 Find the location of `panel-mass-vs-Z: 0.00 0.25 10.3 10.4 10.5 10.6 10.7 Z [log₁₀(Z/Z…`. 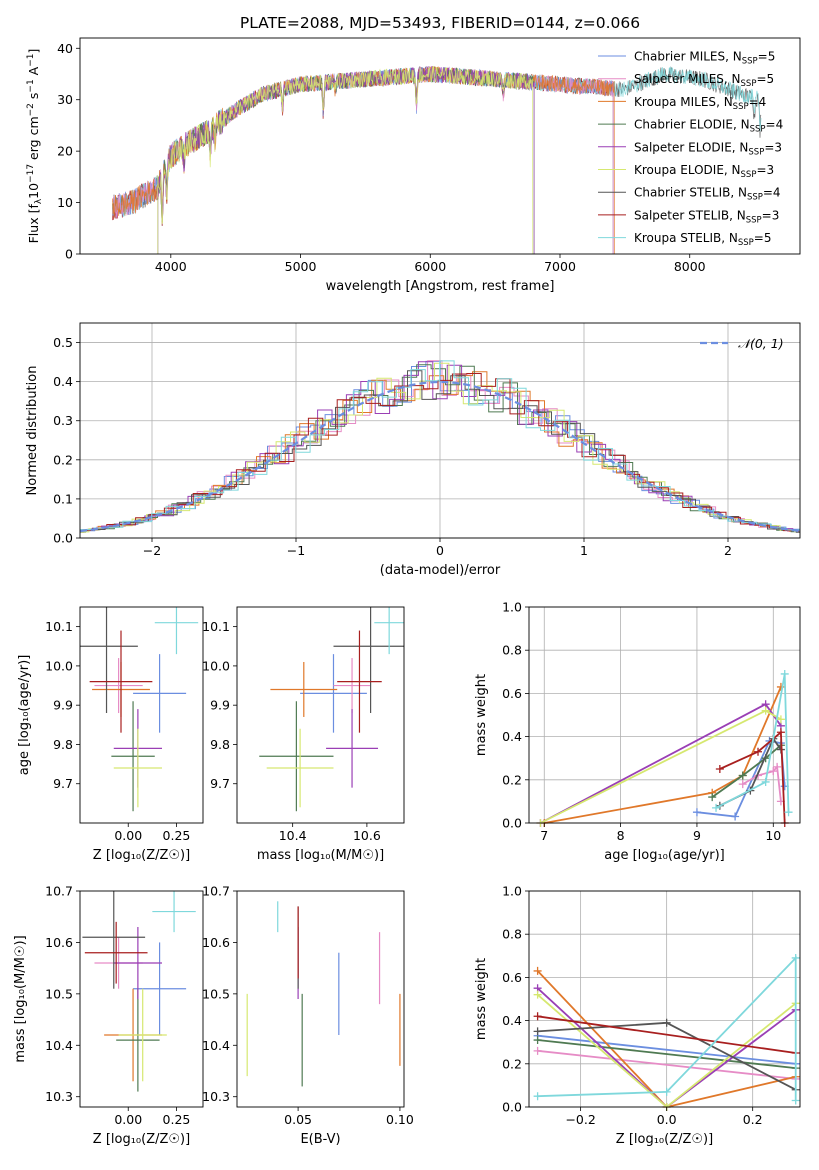

panel-mass-vs-Z: 0.00 0.25 10.3 10.4 10.5 10.6 10.7 Z [log₁₀(Z/Z… is located at coordinates (108, 1015).